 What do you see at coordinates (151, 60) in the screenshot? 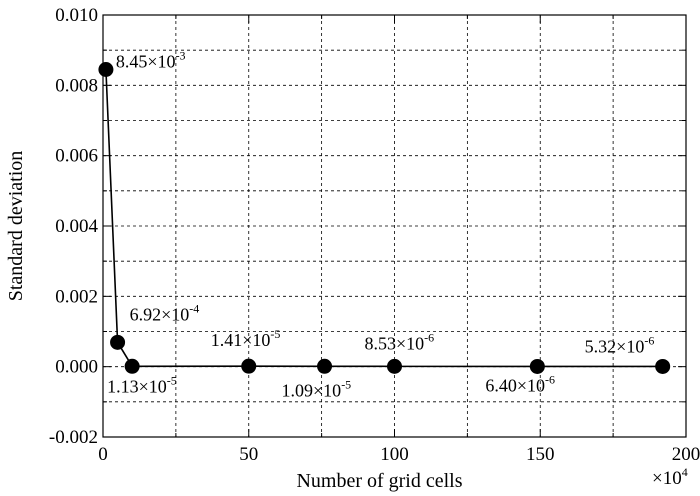
I see `data-label: 8.45×10⁻³` at bounding box center [151, 60].